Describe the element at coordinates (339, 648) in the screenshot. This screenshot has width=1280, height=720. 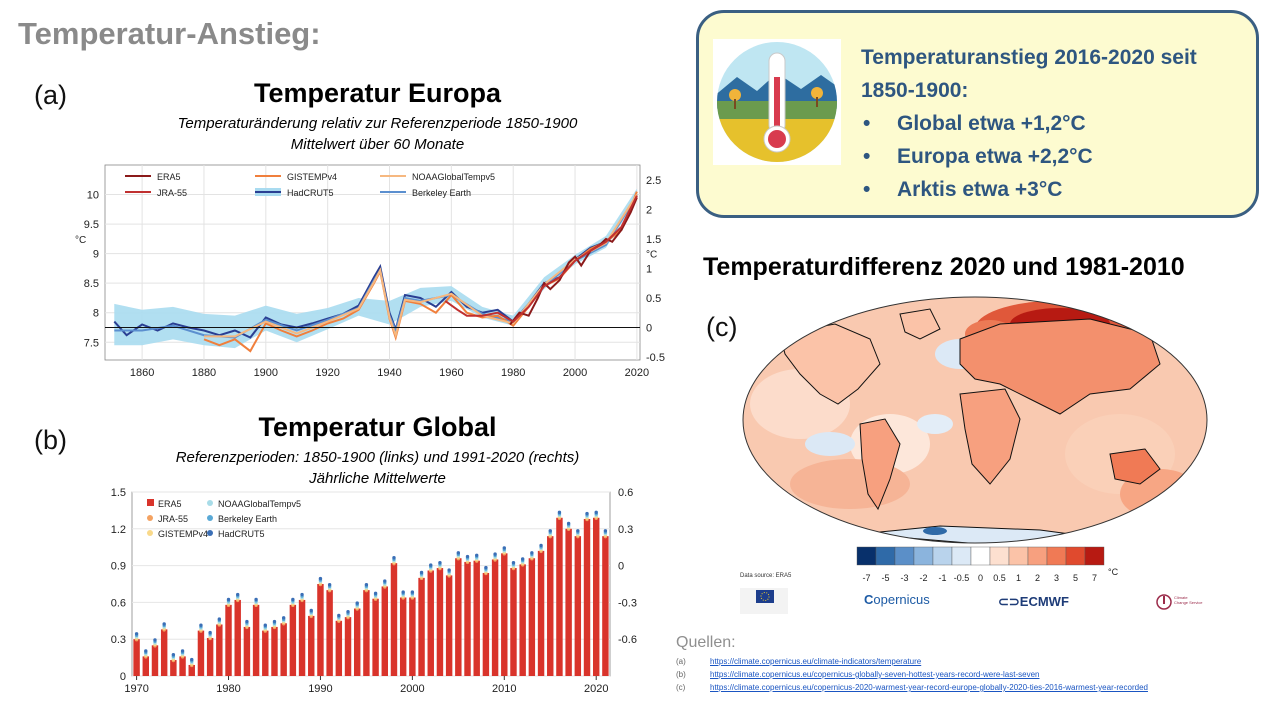
I see `bar-1992` at that location.